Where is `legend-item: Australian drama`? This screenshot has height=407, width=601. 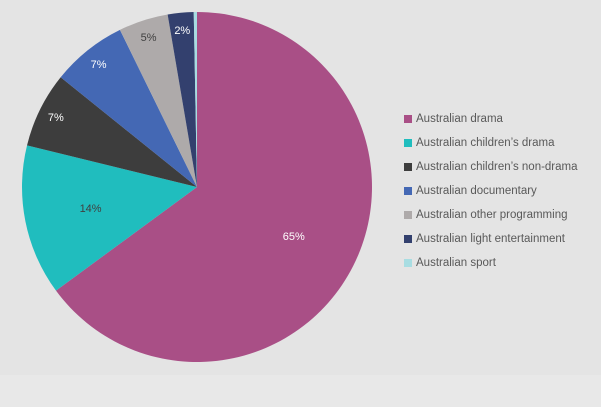 legend-item: Australian drama is located at coordinates (491, 119).